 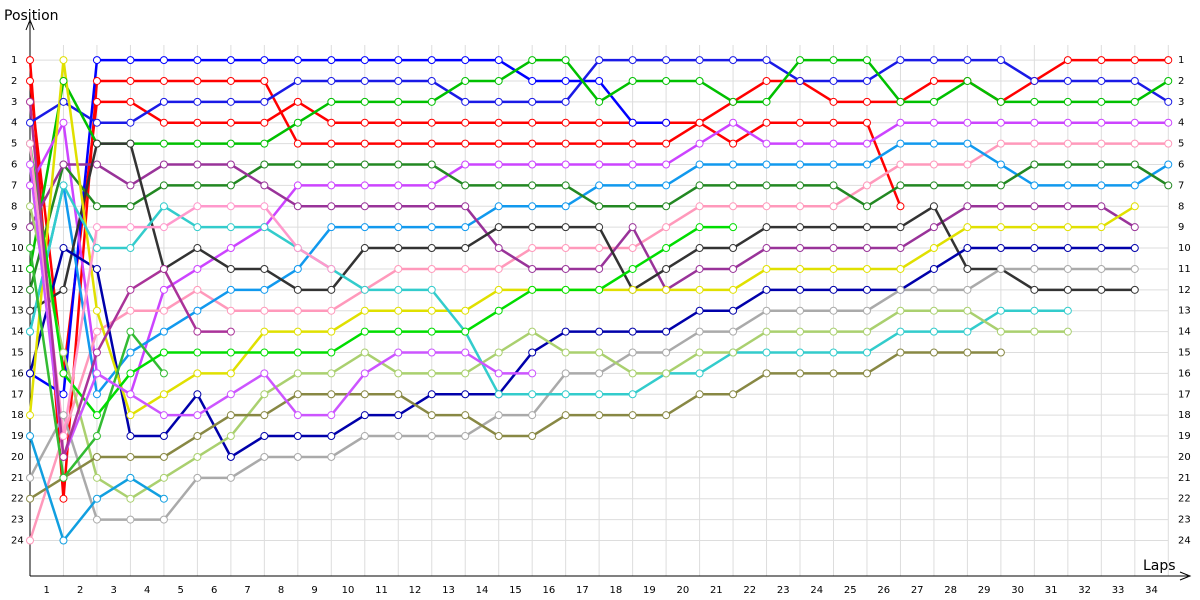 What do you see at coordinates (147, 590) in the screenshot?
I see `x-tick-label: 4` at bounding box center [147, 590].